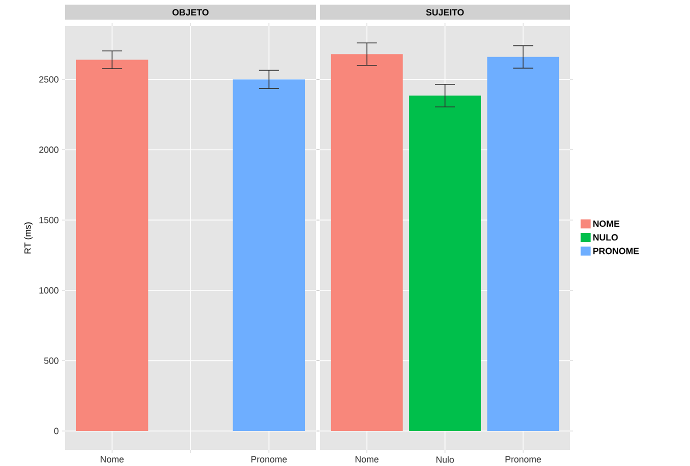  What do you see at coordinates (445, 459) in the screenshot?
I see `x-tick-label: Nulo` at bounding box center [445, 459].